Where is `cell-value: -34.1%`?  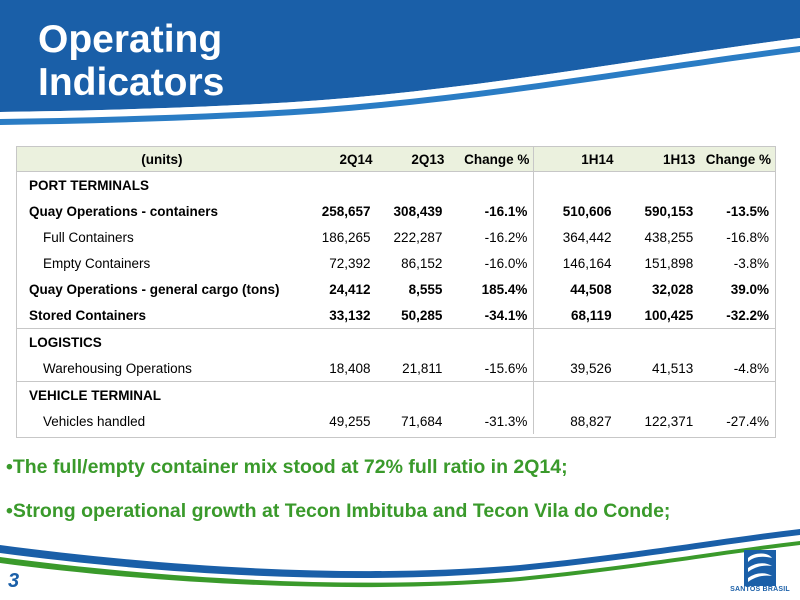
cell-value: -34.1% is located at coordinates (506, 315).